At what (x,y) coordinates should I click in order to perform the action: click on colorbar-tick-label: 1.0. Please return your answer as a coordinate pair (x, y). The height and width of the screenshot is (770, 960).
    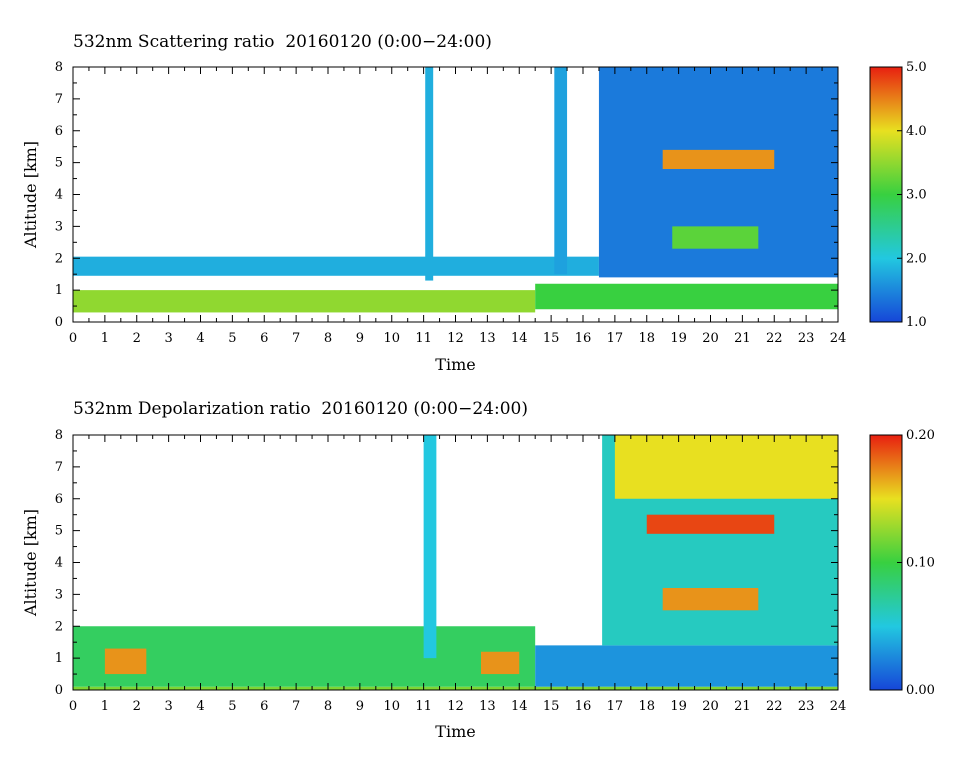
    Looking at the image, I should click on (916, 322).